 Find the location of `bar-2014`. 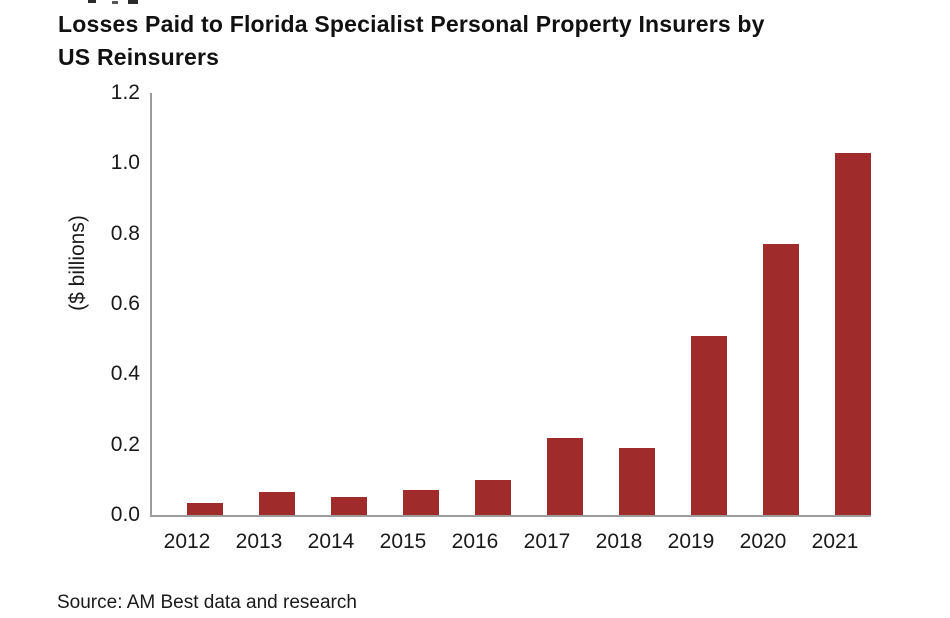

bar-2014 is located at coordinates (349, 506).